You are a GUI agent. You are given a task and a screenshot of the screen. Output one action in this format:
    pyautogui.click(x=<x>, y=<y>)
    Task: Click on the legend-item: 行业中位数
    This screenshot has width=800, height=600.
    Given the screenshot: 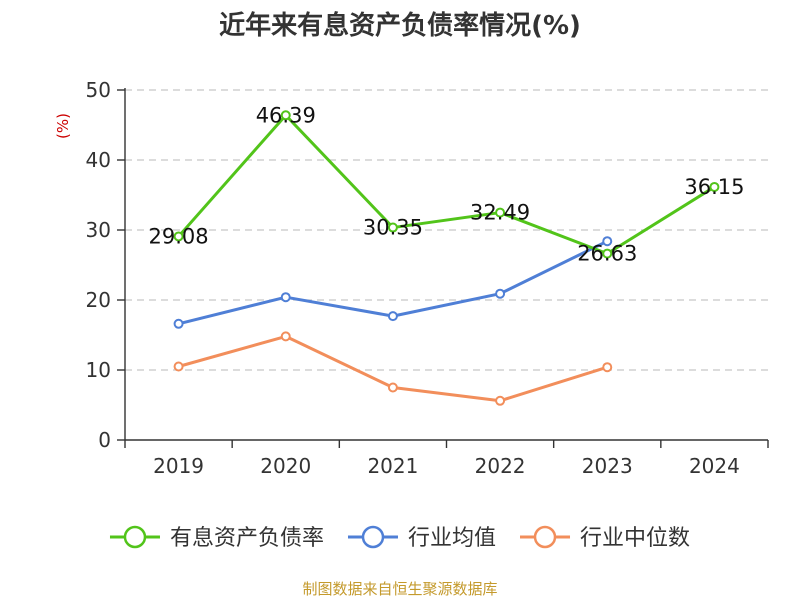 What is the action you would take?
    pyautogui.click(x=605, y=538)
    